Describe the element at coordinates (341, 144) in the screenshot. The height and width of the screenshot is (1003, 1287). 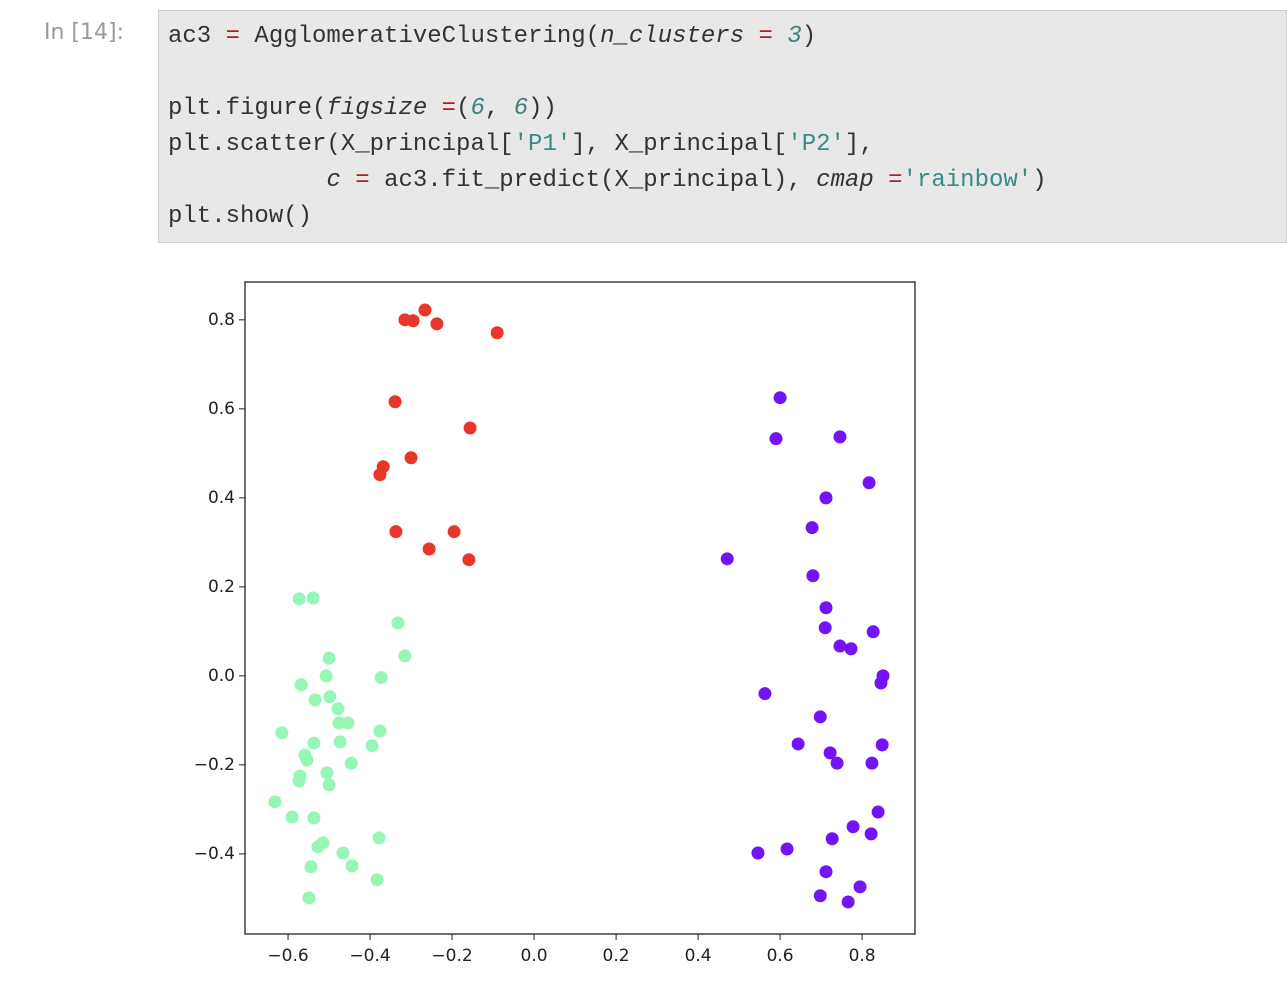
I see `code-token: plt.scatter(X_principal[` at that location.